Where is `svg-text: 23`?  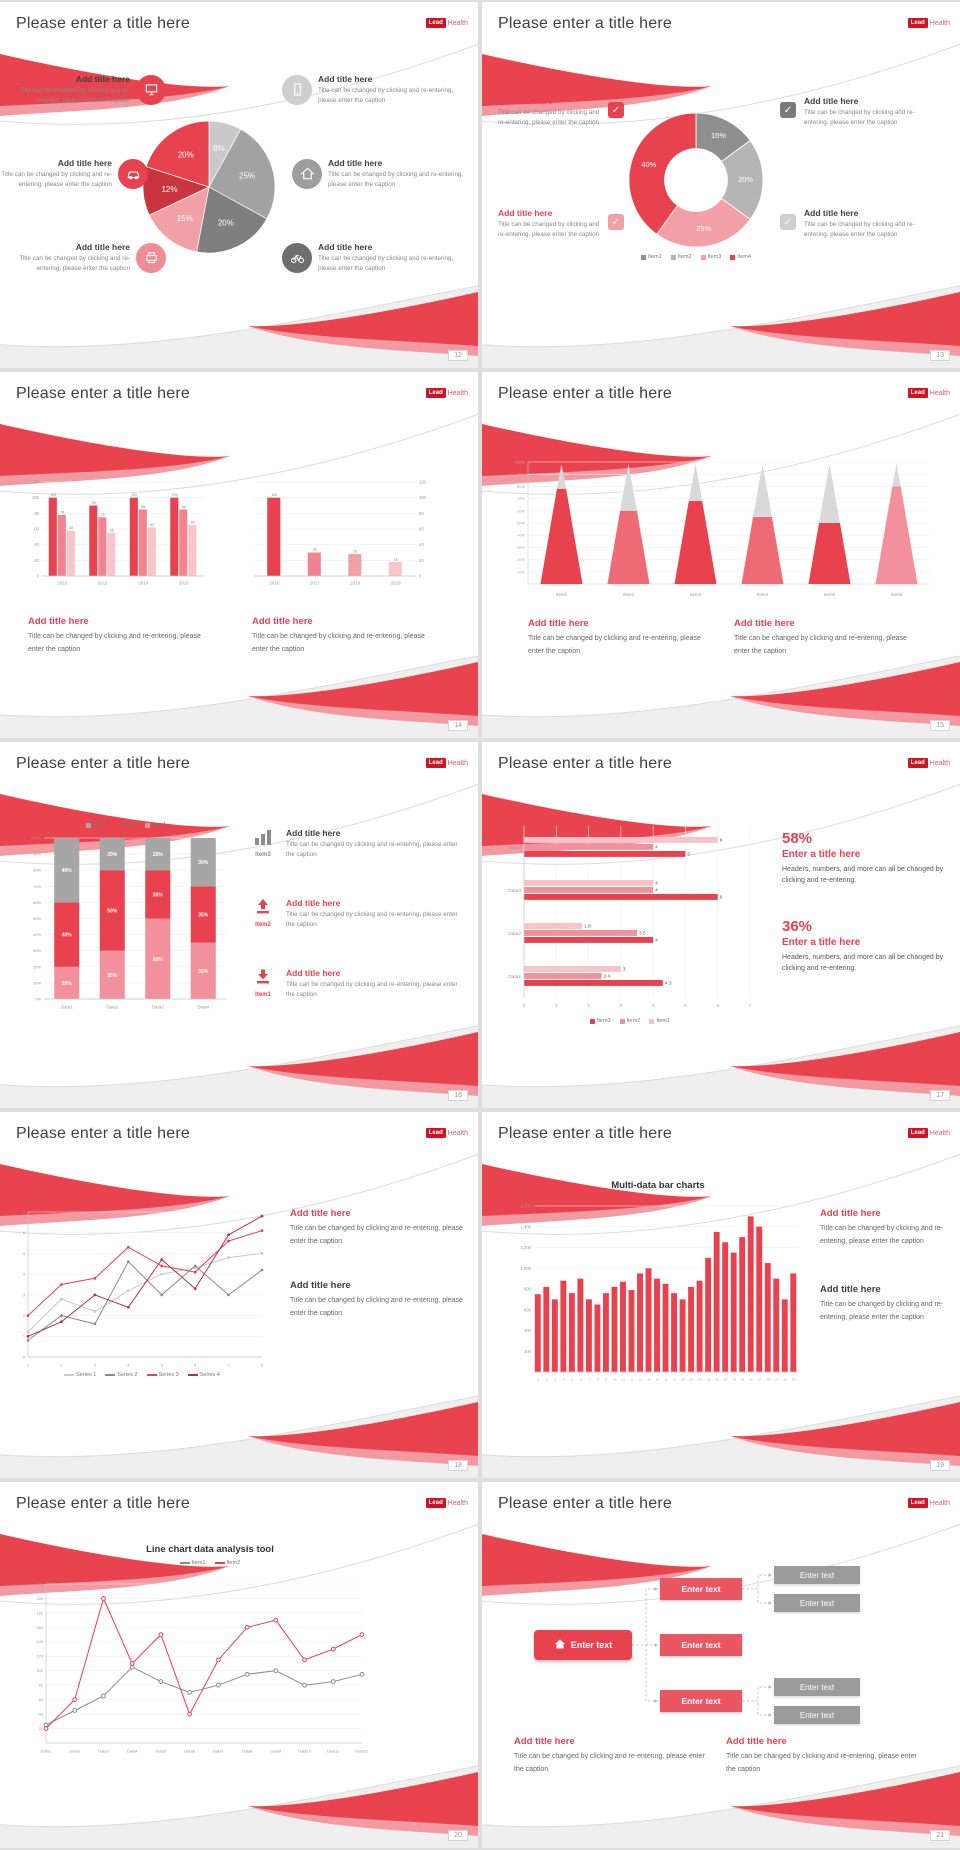 svg-text: 23 is located at coordinates (726, 1380).